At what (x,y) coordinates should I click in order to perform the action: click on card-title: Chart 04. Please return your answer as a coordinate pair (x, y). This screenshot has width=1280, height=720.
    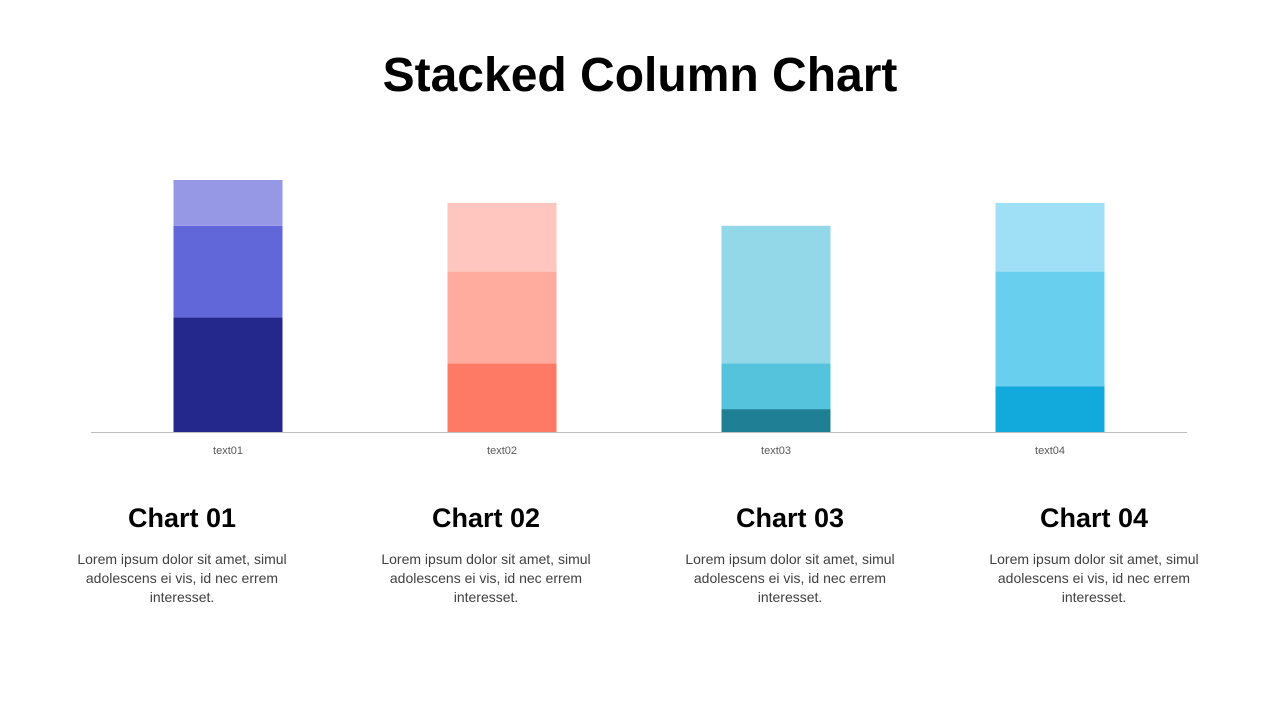
    Looking at the image, I should click on (1094, 518).